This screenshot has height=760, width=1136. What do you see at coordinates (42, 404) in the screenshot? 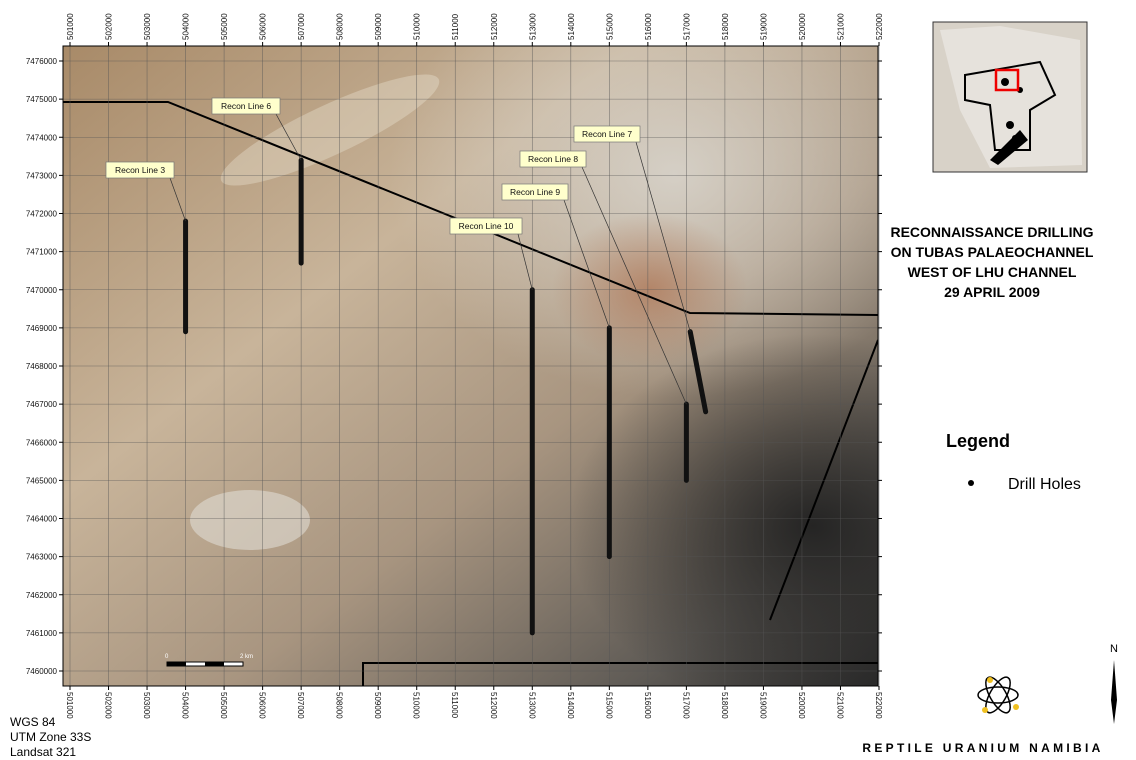
I see `y-tick-label: 7467000` at bounding box center [42, 404].